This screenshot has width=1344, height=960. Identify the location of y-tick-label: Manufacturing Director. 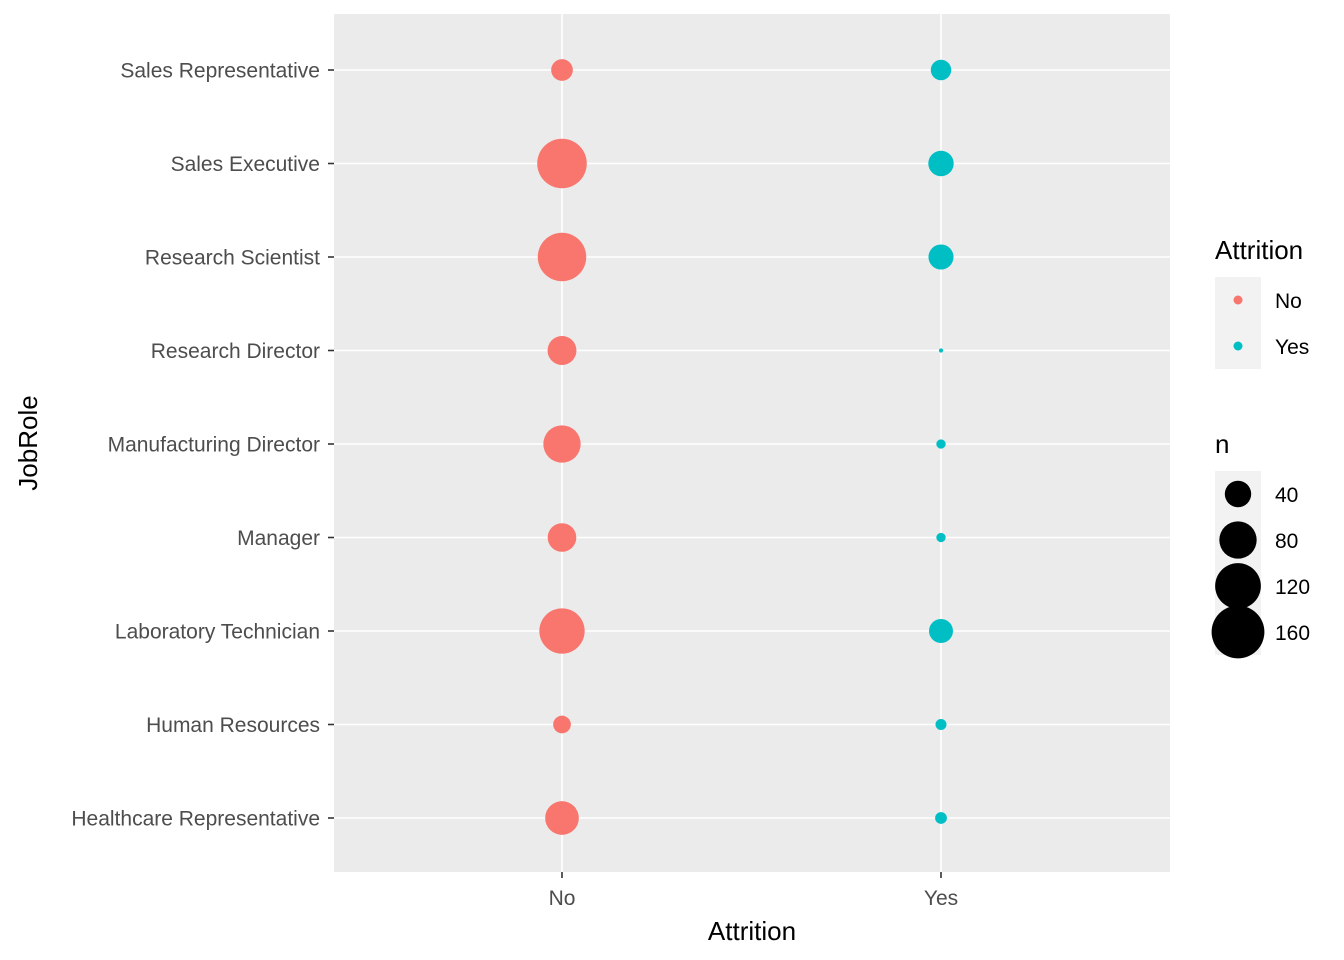
(214, 445).